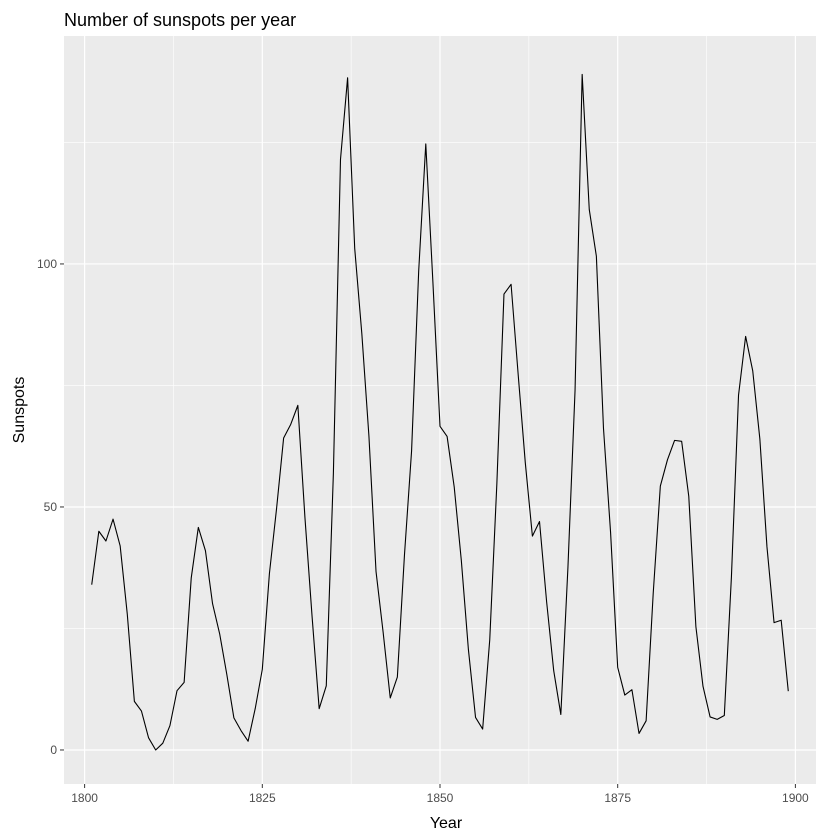  Describe the element at coordinates (47, 264) in the screenshot. I see `y-tick-label: 100` at that location.